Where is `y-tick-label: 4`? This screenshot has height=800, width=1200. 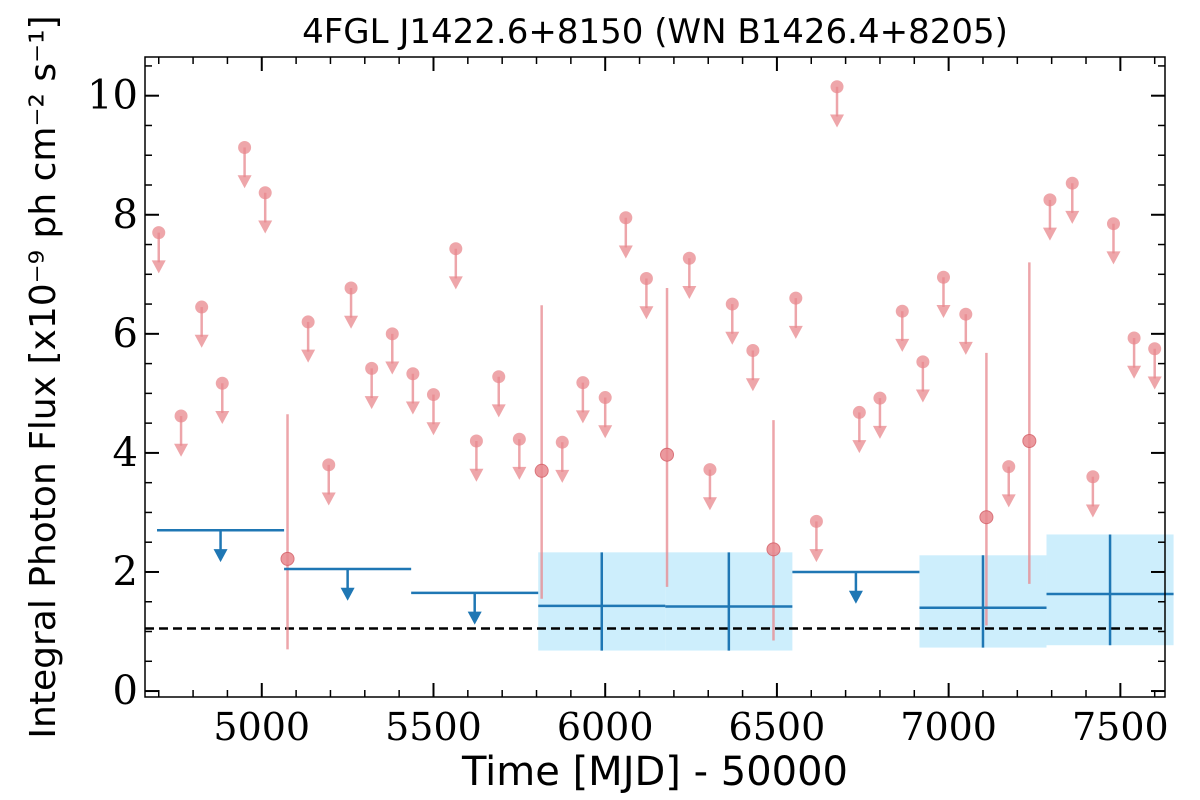 y-tick-label: 4 is located at coordinates (125, 453).